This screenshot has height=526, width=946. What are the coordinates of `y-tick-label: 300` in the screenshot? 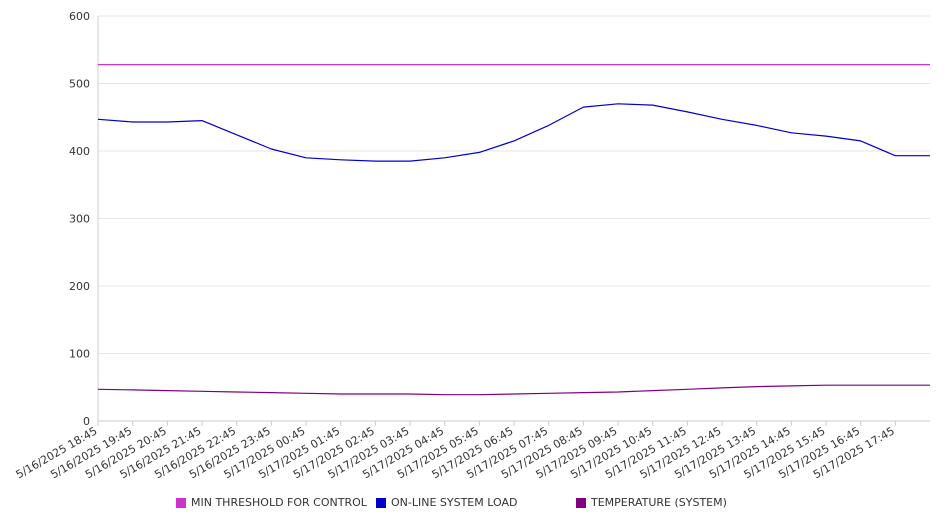 It's located at (79, 219).